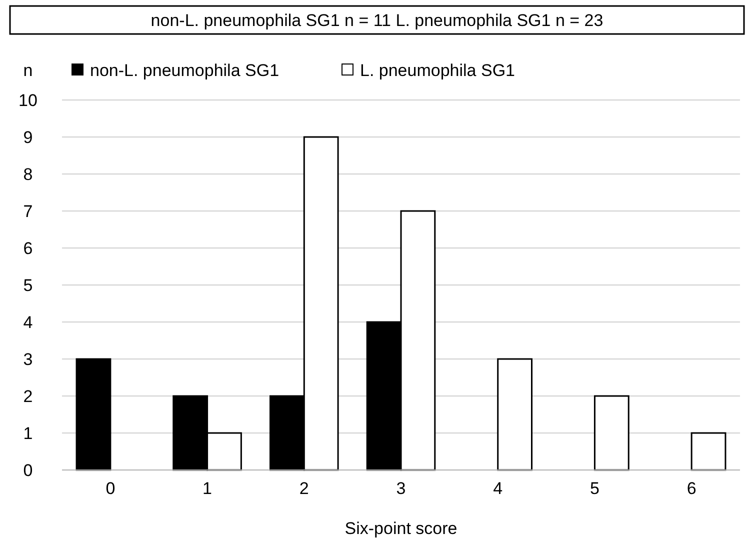 The width and height of the screenshot is (754, 554). Describe the element at coordinates (28, 322) in the screenshot. I see `y-tick-label: 4` at that location.